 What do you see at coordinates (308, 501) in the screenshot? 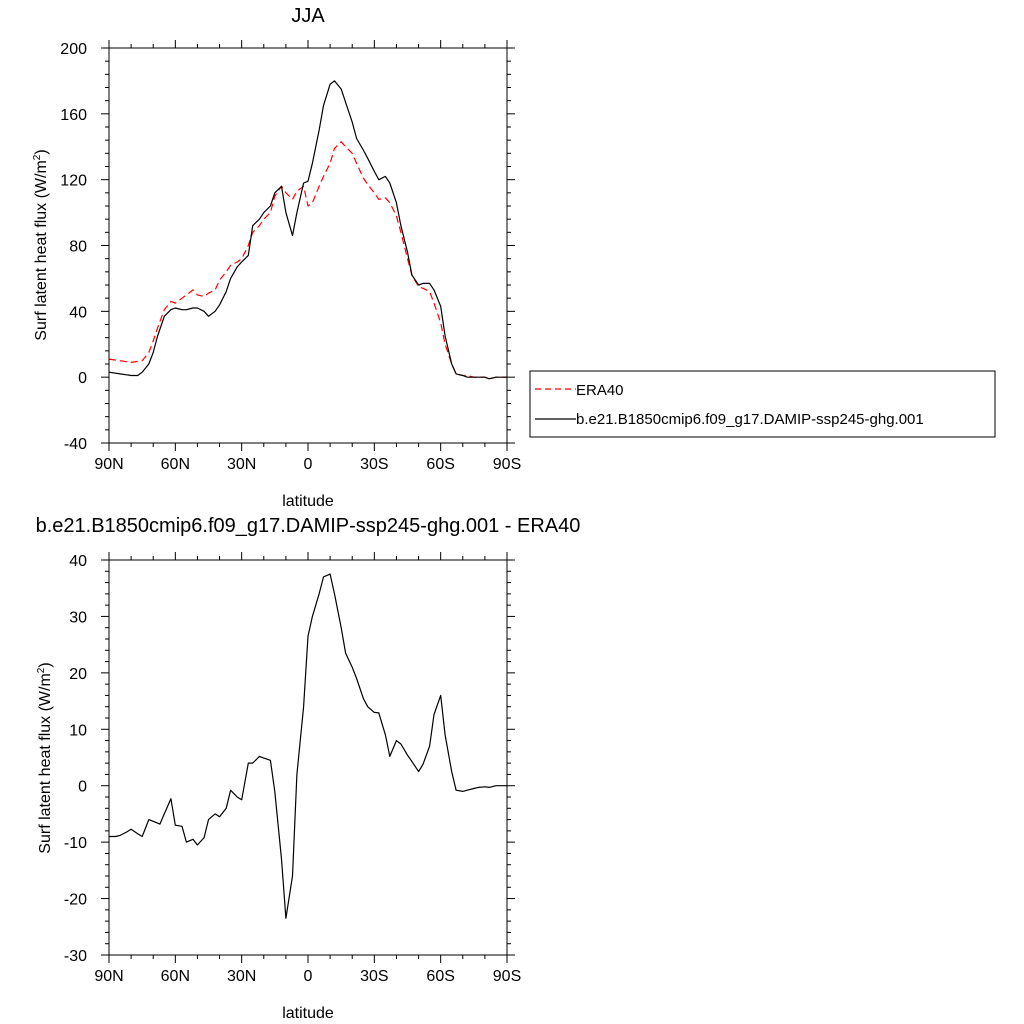
I see `top-x-axis-label: latitude` at bounding box center [308, 501].